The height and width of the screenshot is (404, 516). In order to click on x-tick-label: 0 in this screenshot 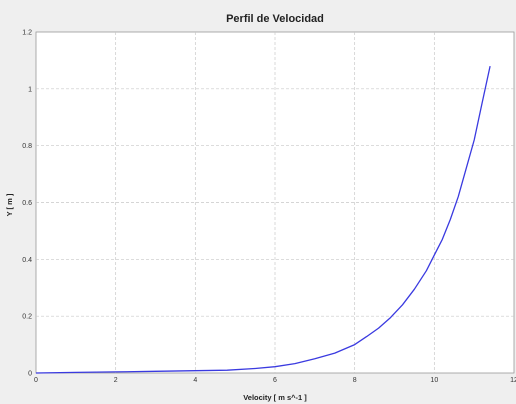, I will do `click(36, 380)`.